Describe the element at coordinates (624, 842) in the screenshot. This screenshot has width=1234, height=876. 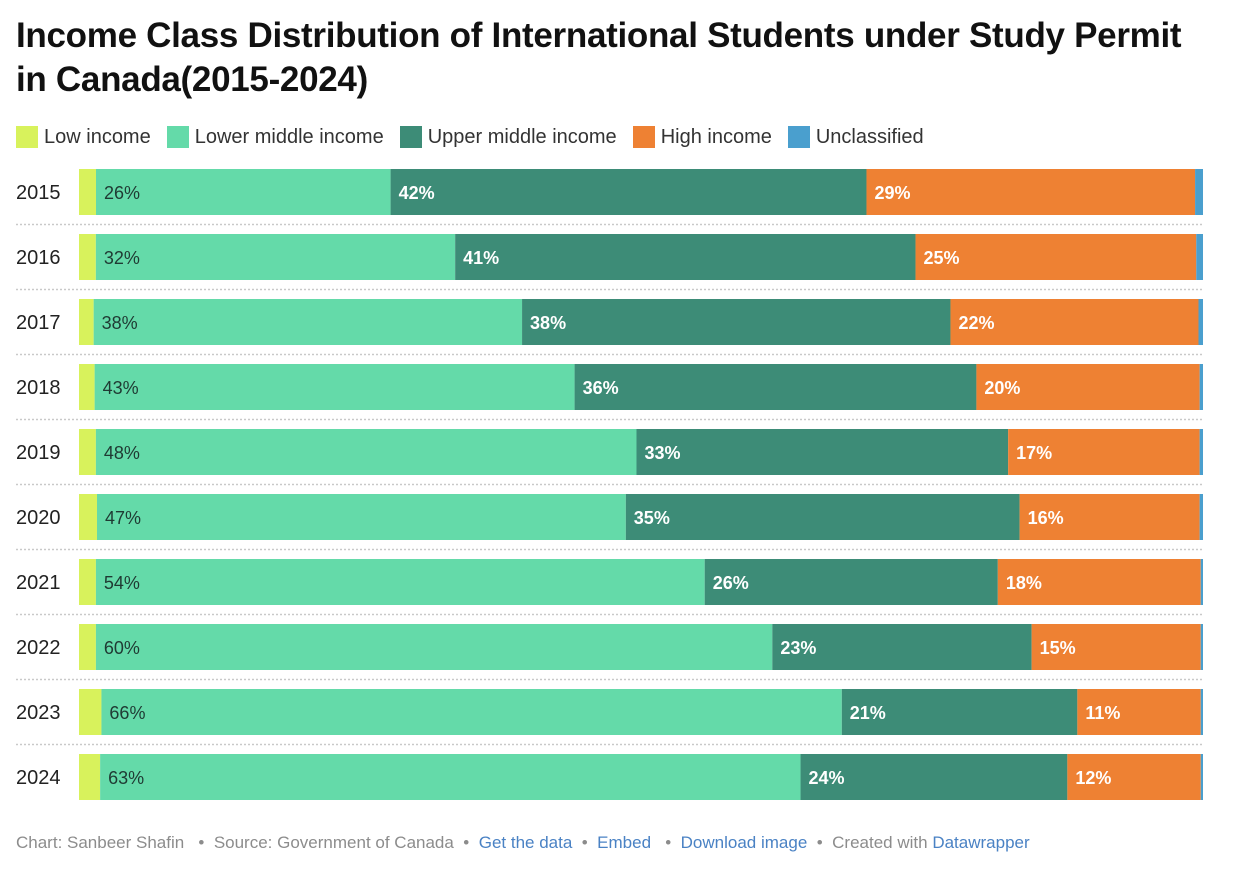
I see `embed-link: Embed` at that location.